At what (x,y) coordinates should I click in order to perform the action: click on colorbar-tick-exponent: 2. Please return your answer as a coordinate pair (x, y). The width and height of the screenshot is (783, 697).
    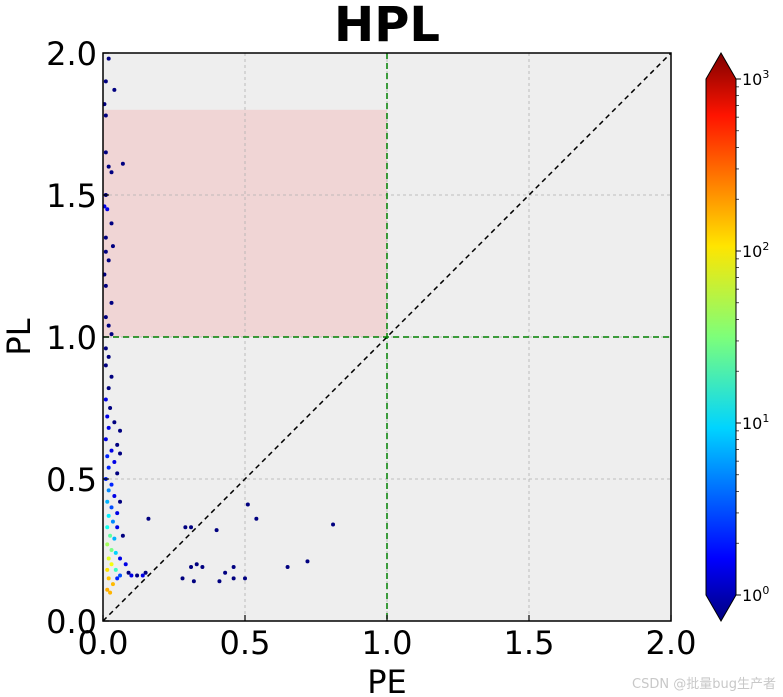
    Looking at the image, I should click on (765, 246).